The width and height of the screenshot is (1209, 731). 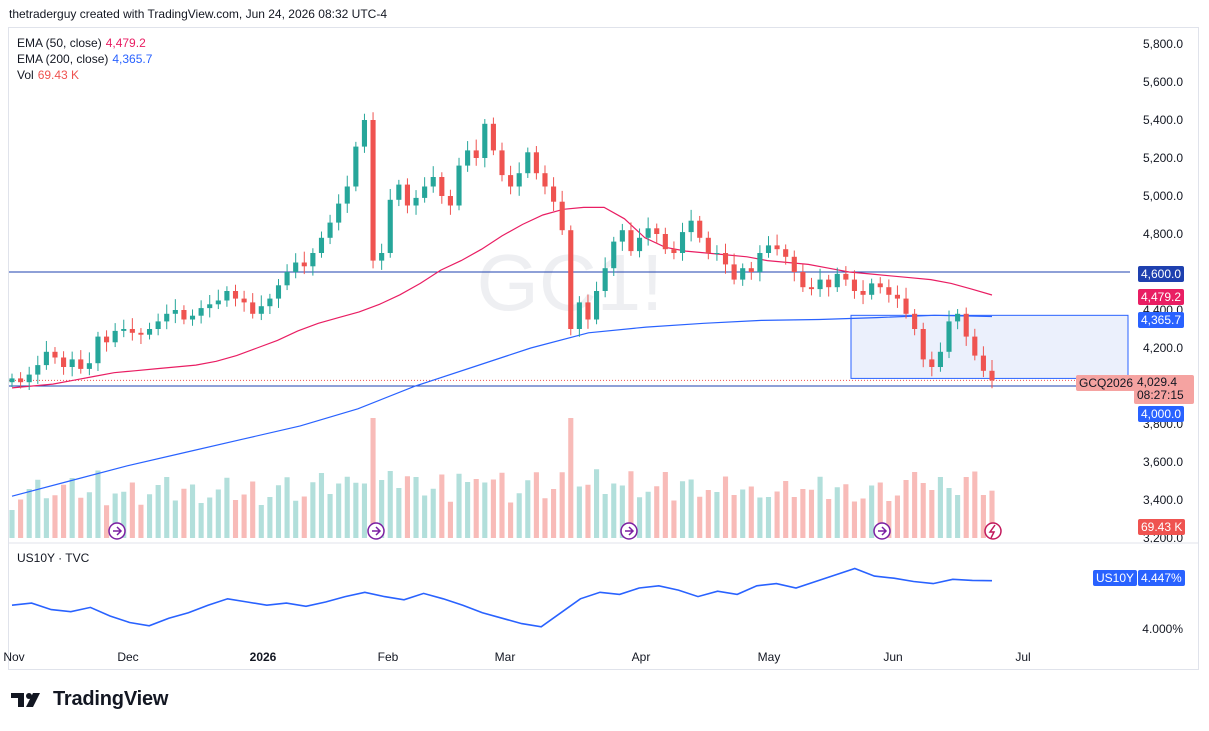 I want to click on ema200-legend-value: 4,365.7, so click(x=132, y=59).